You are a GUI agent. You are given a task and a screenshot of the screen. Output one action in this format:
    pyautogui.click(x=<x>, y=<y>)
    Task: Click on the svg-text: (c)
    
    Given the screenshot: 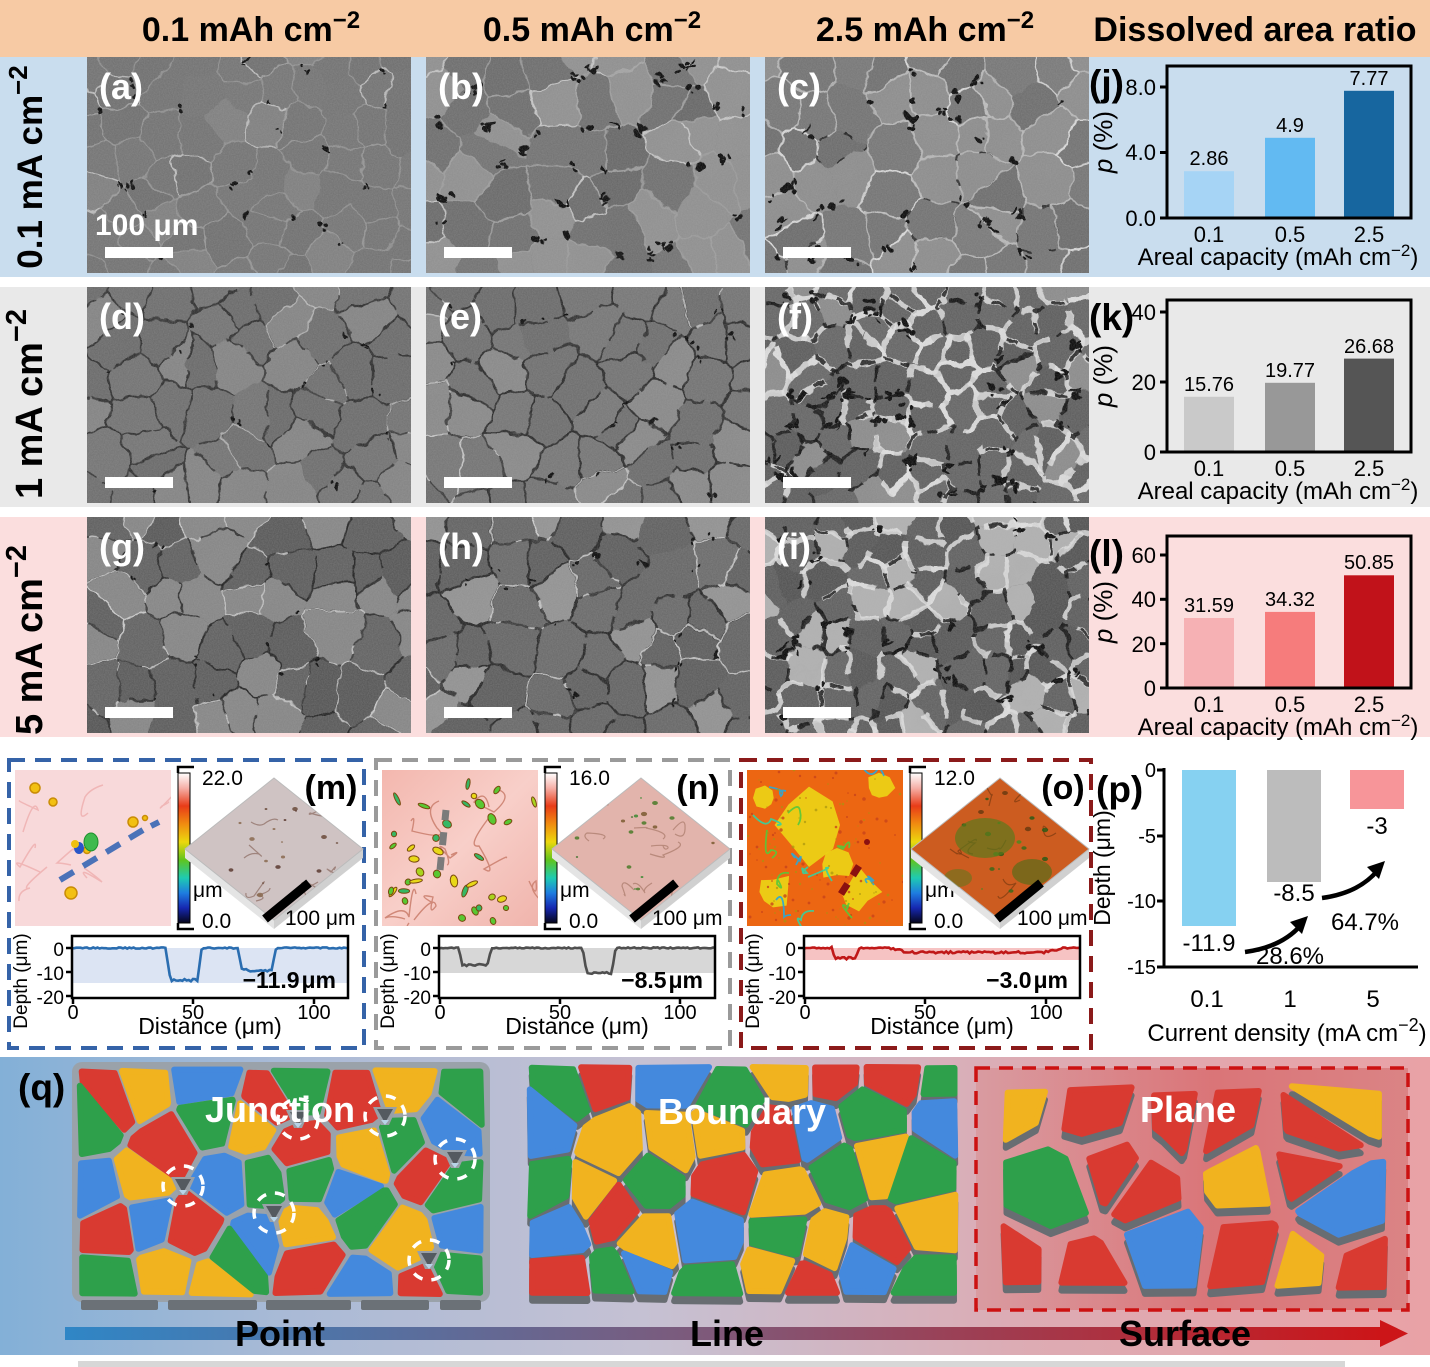 What is the action you would take?
    pyautogui.click(x=799, y=86)
    